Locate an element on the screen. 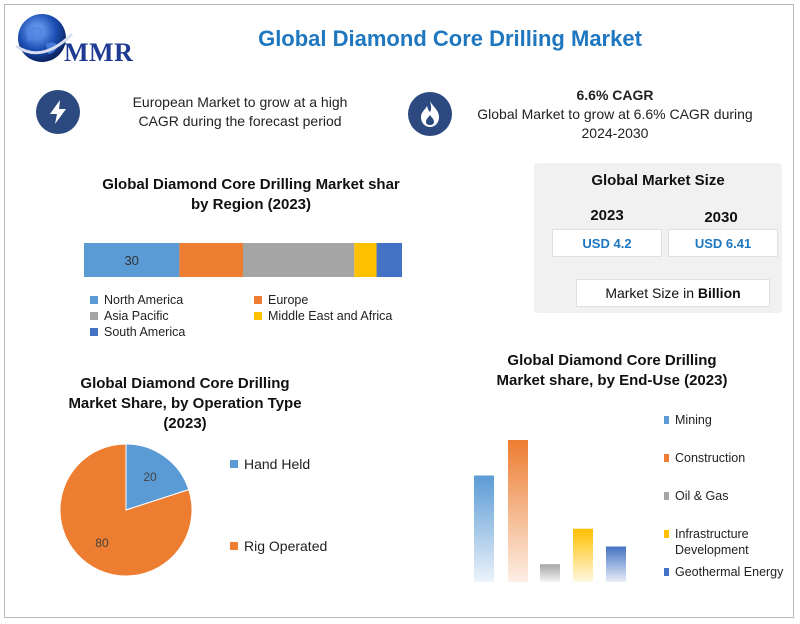  year-2030-label: 2030 is located at coordinates (721, 217).